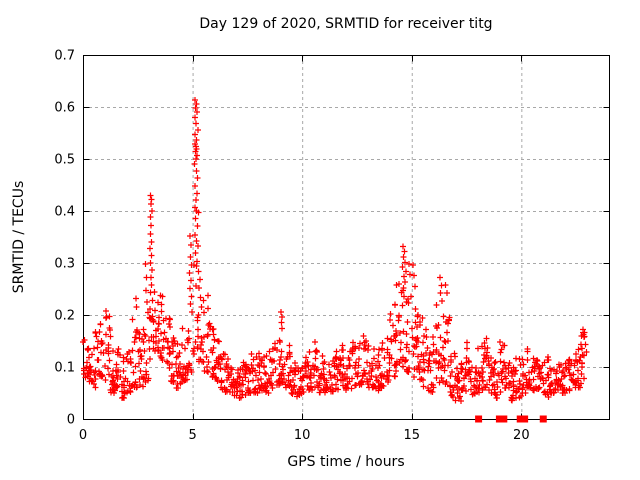  What do you see at coordinates (64, 212) in the screenshot?
I see `y-tick-label: 0.4` at bounding box center [64, 212].